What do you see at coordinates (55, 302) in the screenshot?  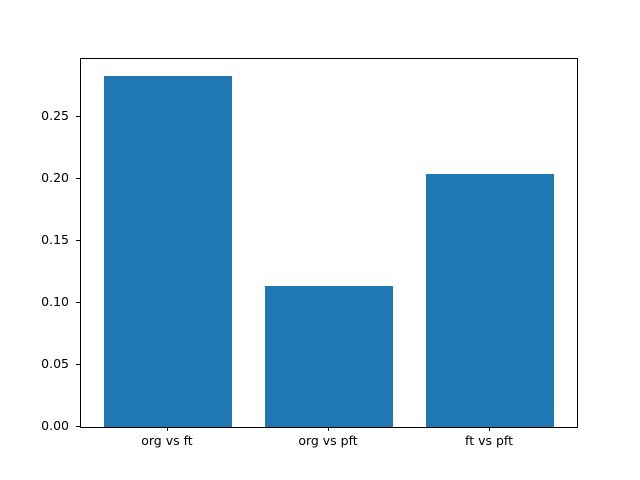 I see `y-tick-label: 0.10` at bounding box center [55, 302].